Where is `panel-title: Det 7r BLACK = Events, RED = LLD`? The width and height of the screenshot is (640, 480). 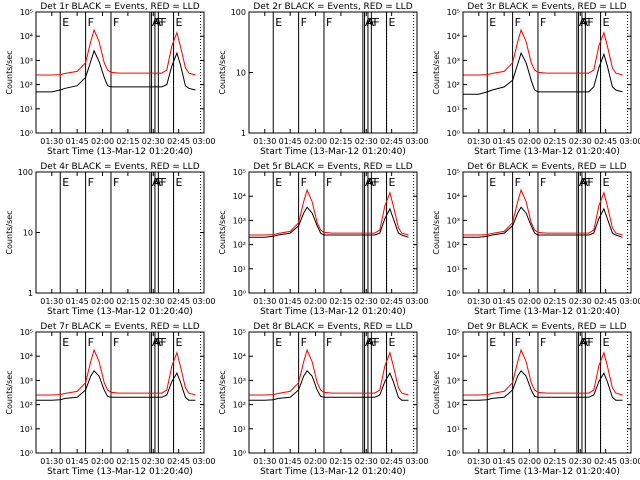 panel-title: Det 7r BLACK = Events, RED = LLD is located at coordinates (119, 327).